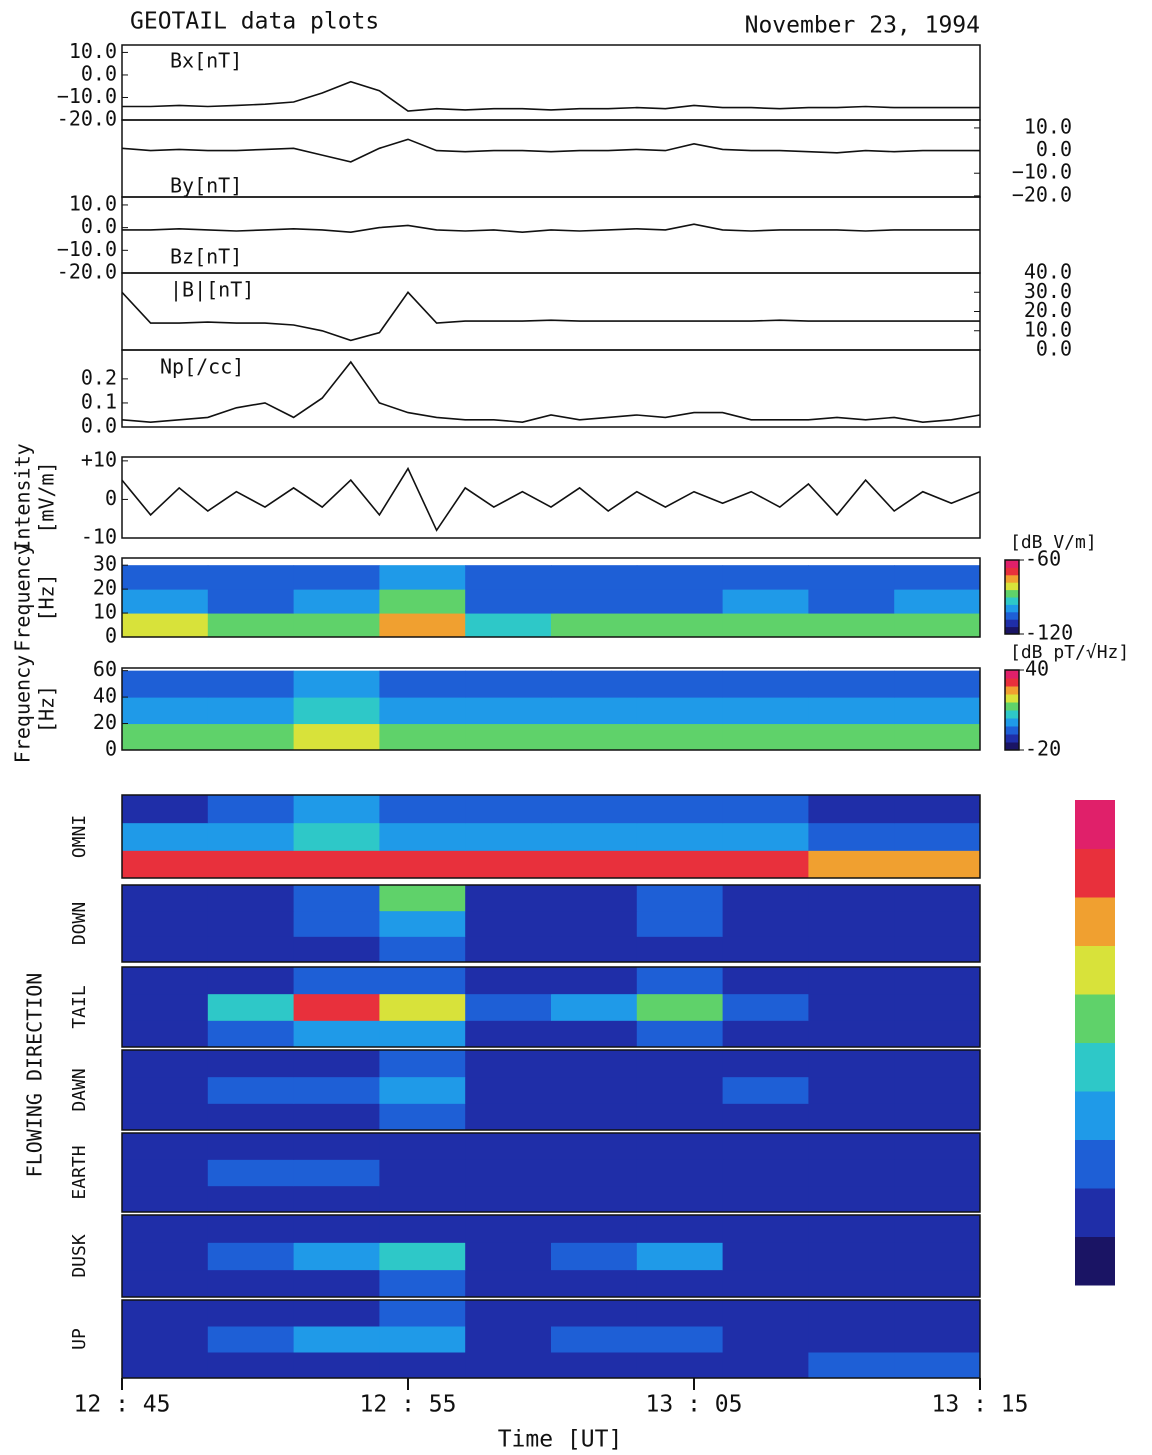  Describe the element at coordinates (254, 22) in the screenshot. I see `figure-title: GEOTAIL data plots` at that location.